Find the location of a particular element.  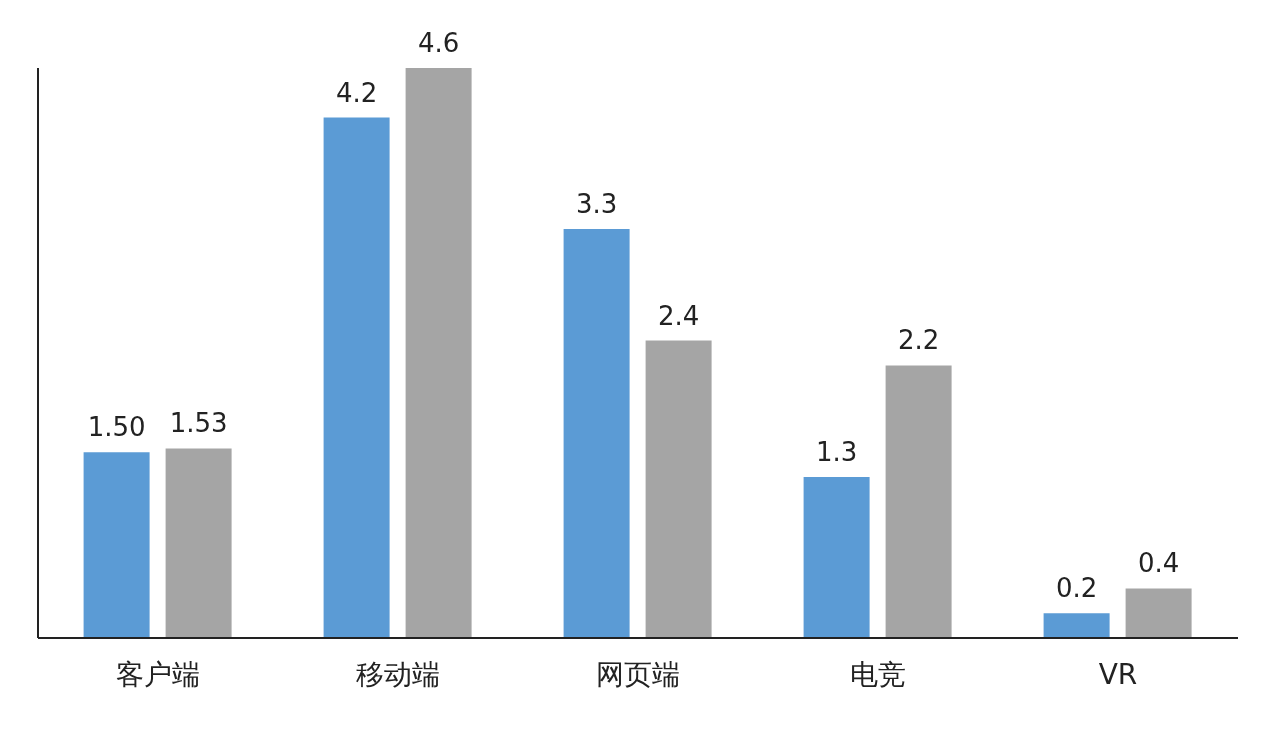

x-tick-label: 移动端 is located at coordinates (398, 674).